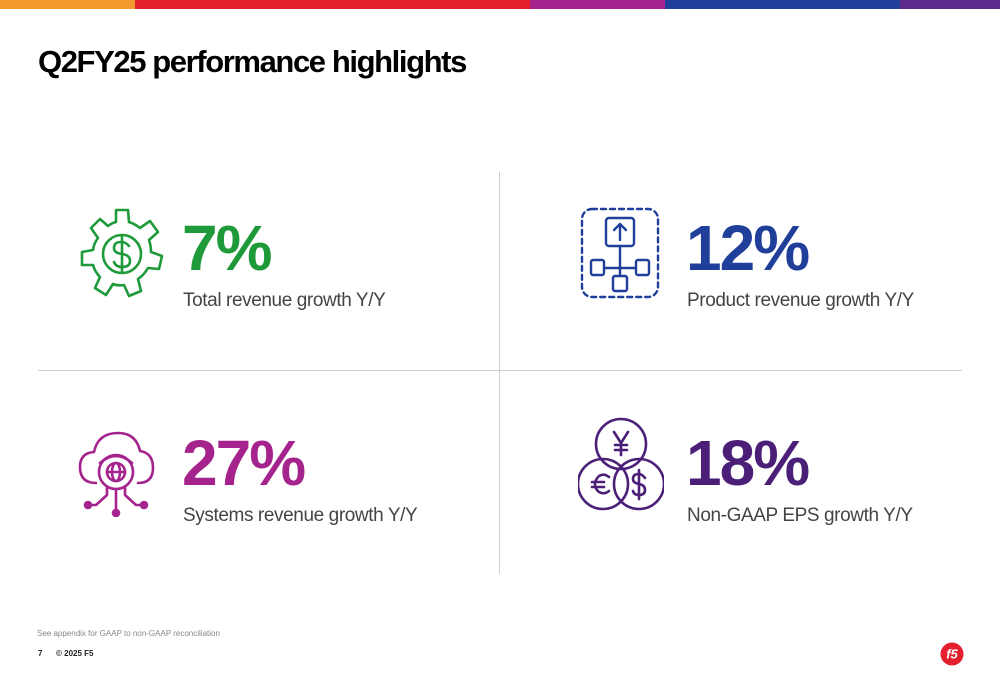 The width and height of the screenshot is (1000, 685). I want to click on dollar-gear-icon, so click(122, 254).